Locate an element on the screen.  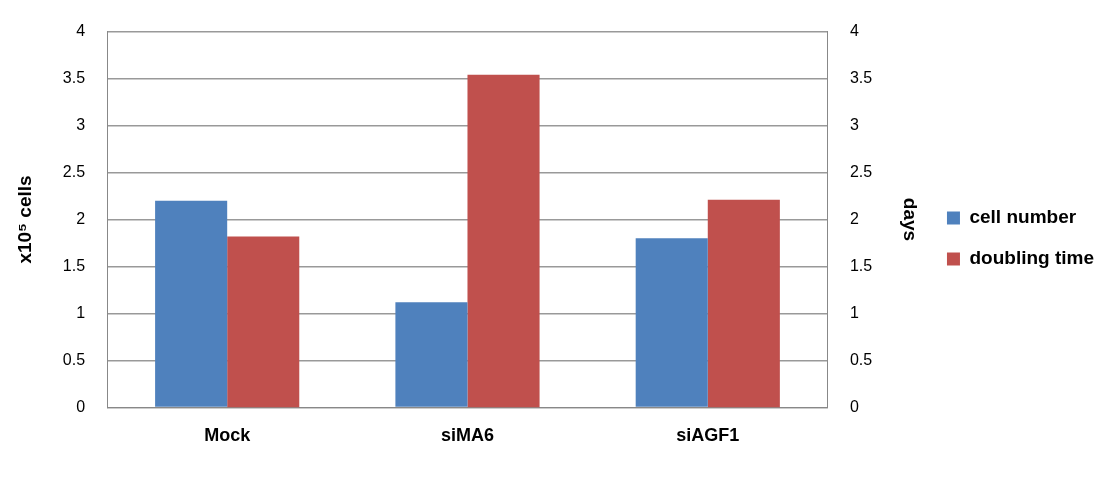
y-tick-label: 1.5 is located at coordinates (74, 265).